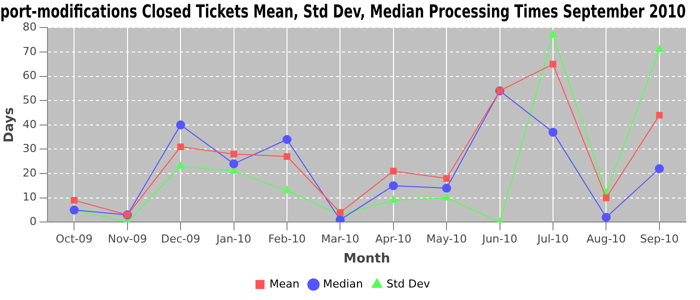 This screenshot has height=300, width=700. I want to click on x-tick-label: Apr-10, so click(393, 239).